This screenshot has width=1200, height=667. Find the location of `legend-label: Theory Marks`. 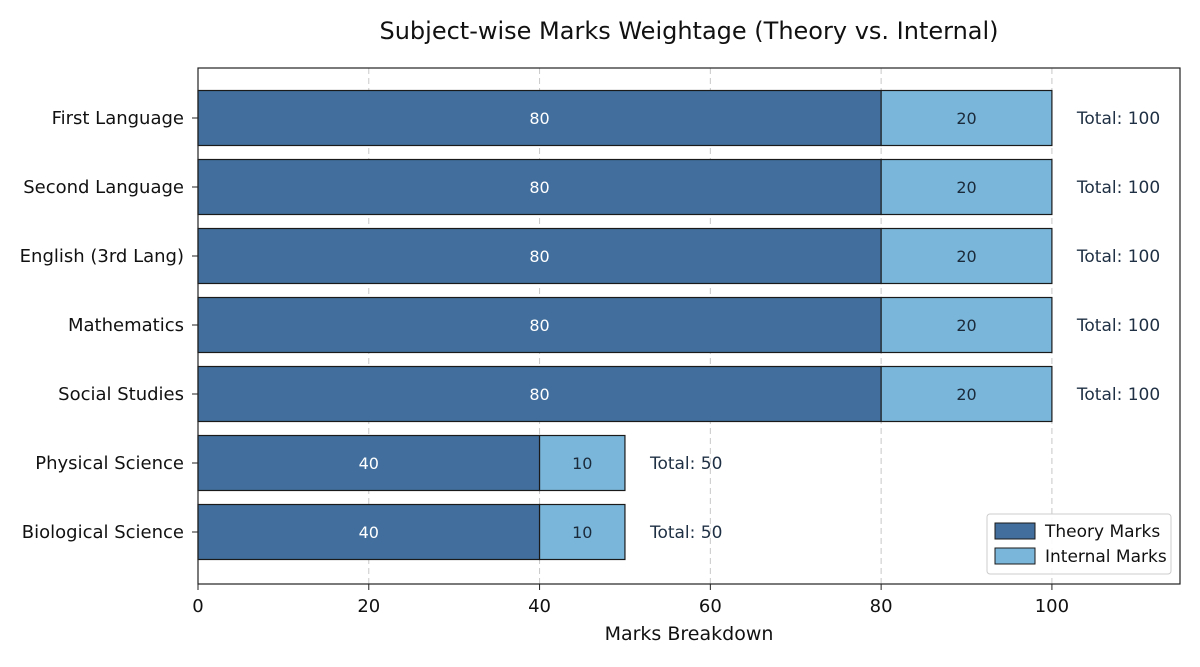

legend-label: Theory Marks is located at coordinates (1102, 532).